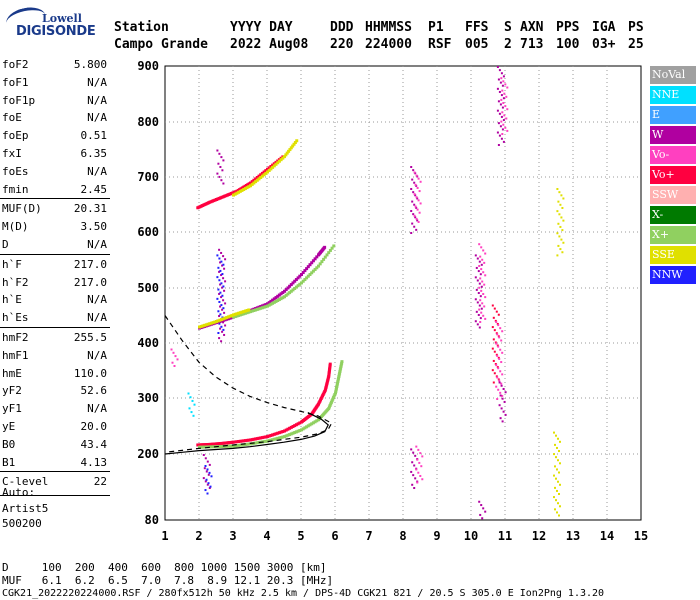  What do you see at coordinates (604, 44) in the screenshot?
I see `header-iga-value: 03+` at bounding box center [604, 44].